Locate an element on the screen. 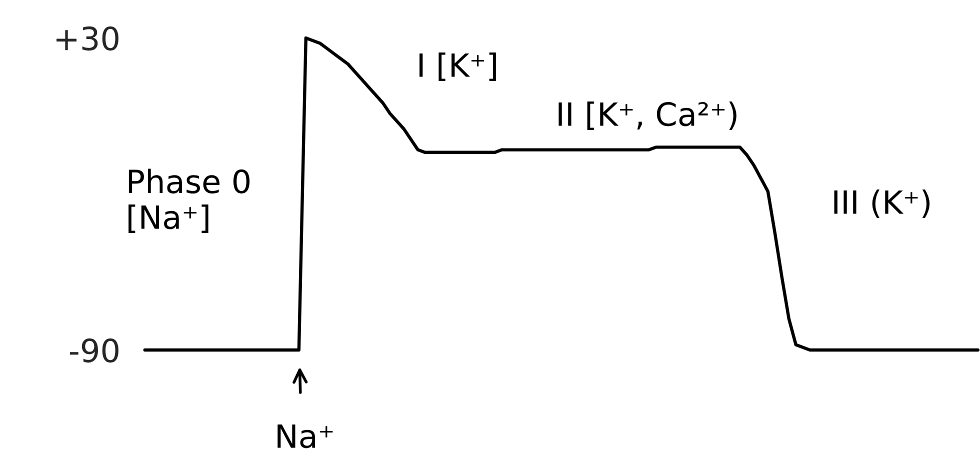  annotation: II [K⁺, Ca²⁺) is located at coordinates (647, 115).